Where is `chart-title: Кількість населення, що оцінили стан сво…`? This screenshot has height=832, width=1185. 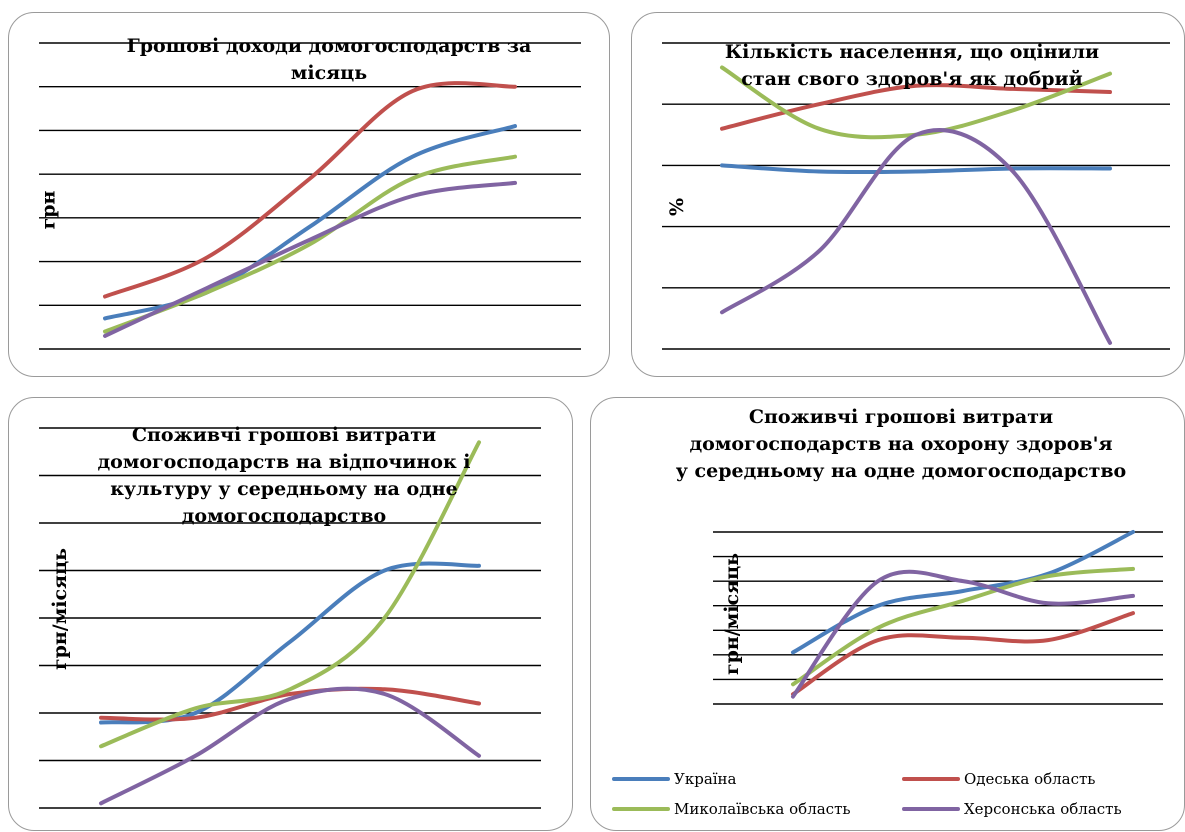
chart-title: Кількість населення, що оцінили стан сво… is located at coordinates (912, 66).